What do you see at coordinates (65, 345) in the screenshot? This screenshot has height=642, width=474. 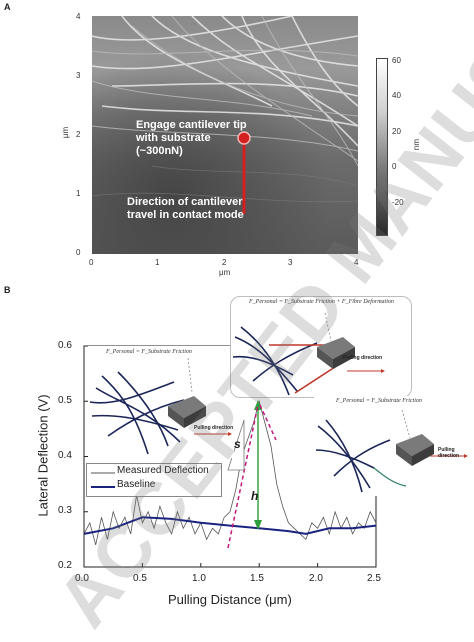 I see `y-tick-label: 0.6` at bounding box center [65, 345].